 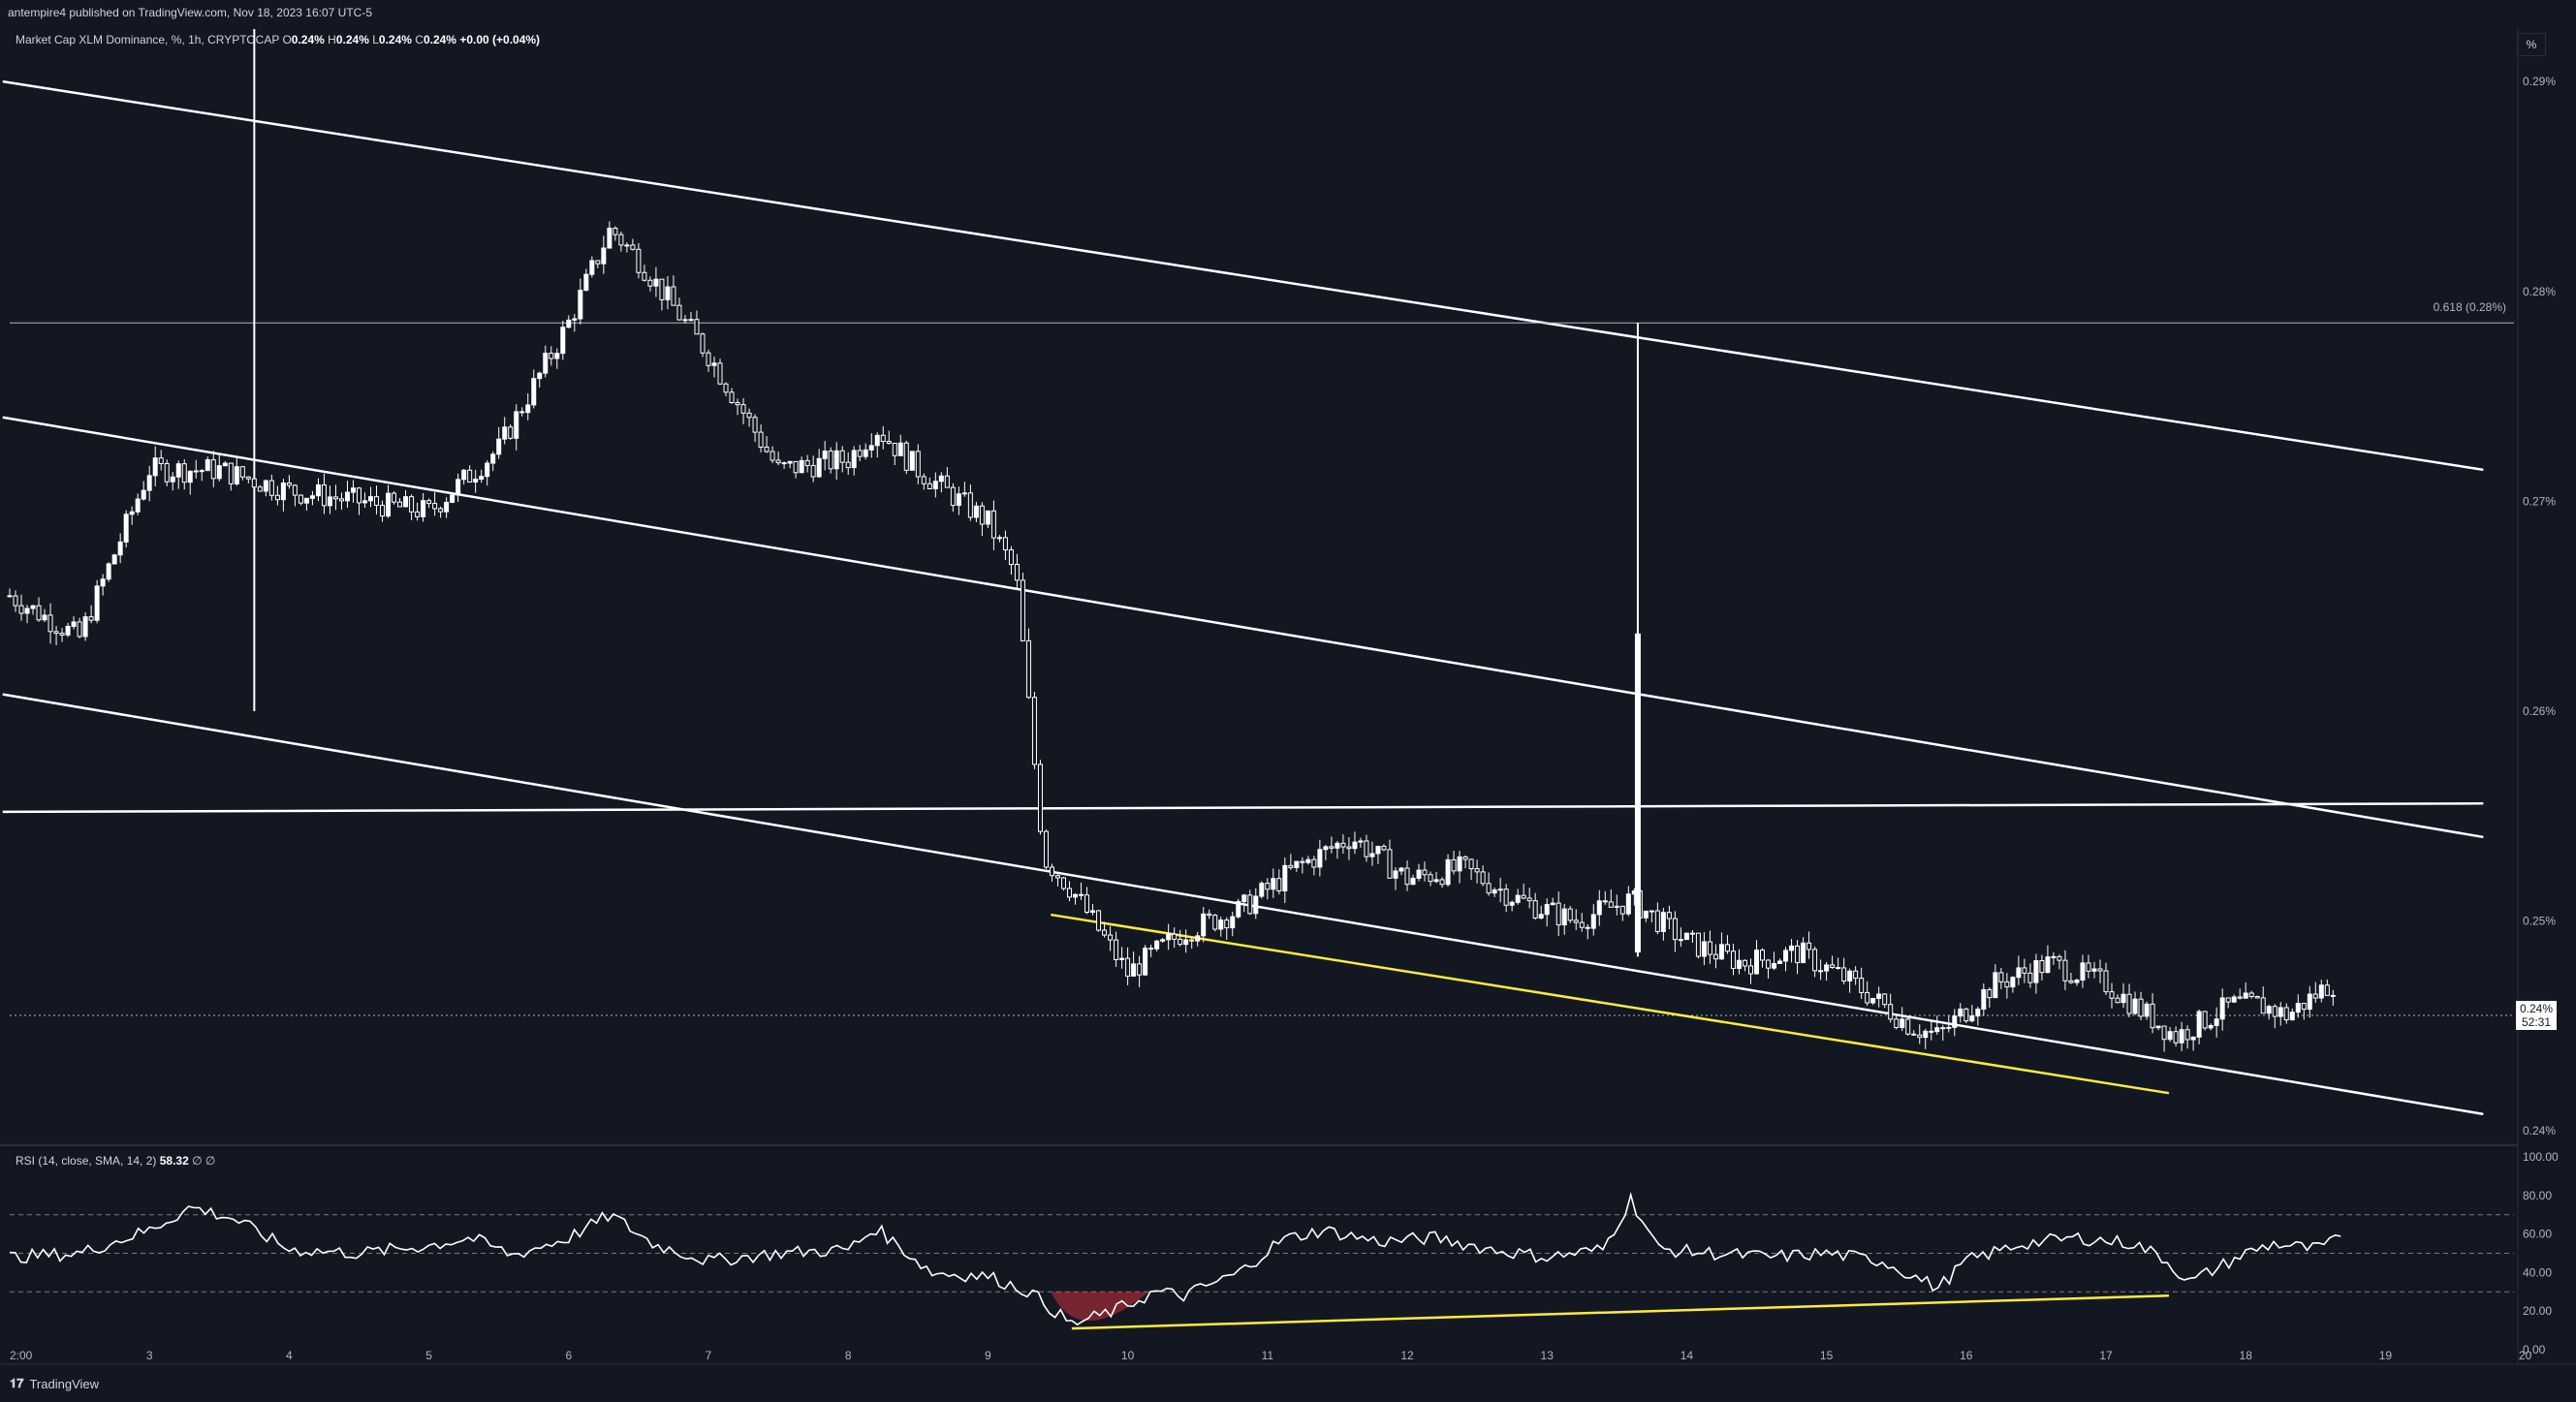 What do you see at coordinates (289, 1355) in the screenshot?
I see `time-tick-label: 4` at bounding box center [289, 1355].